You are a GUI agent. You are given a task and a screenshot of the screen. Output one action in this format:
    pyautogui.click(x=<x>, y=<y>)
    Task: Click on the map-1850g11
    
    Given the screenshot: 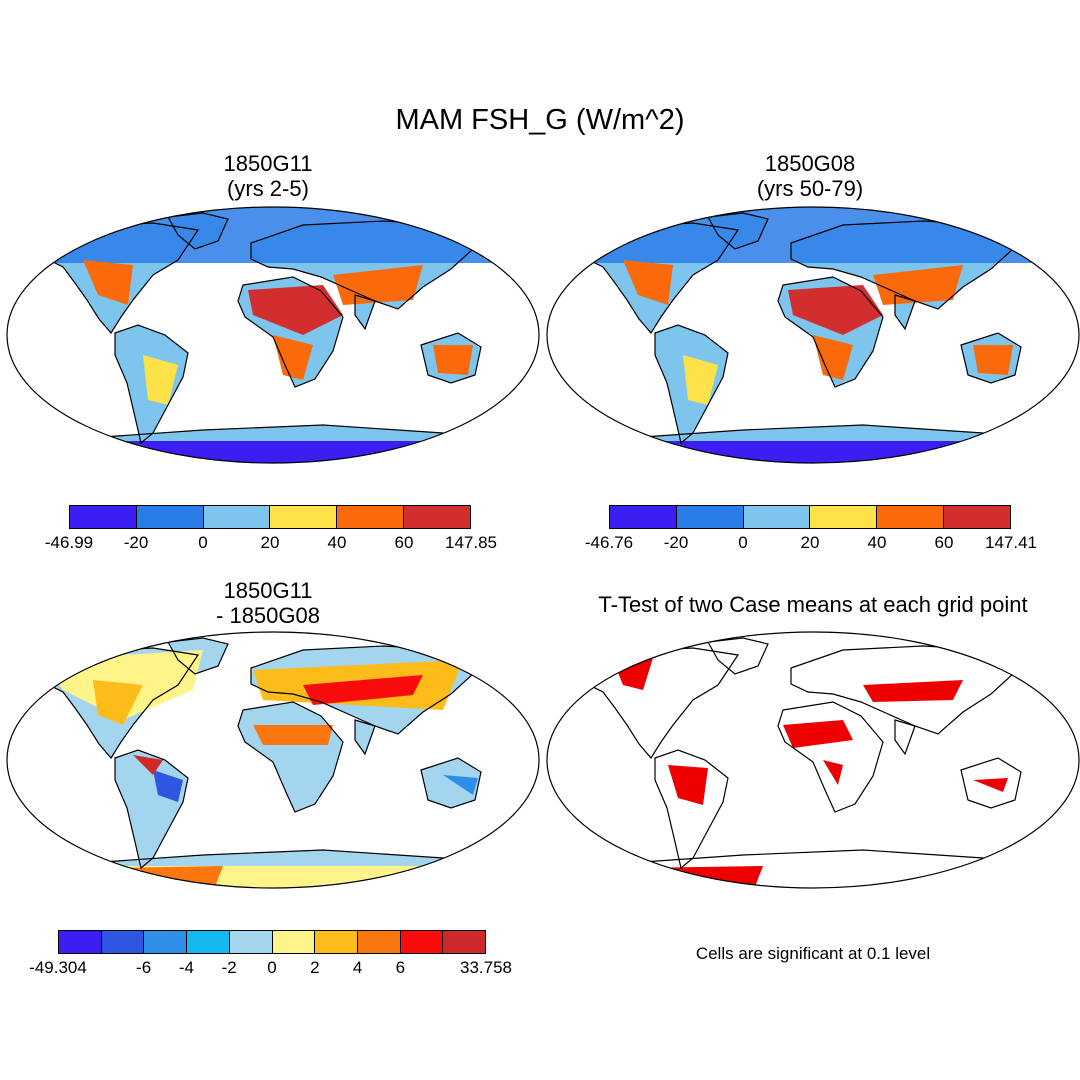 What is the action you would take?
    pyautogui.click(x=273, y=335)
    